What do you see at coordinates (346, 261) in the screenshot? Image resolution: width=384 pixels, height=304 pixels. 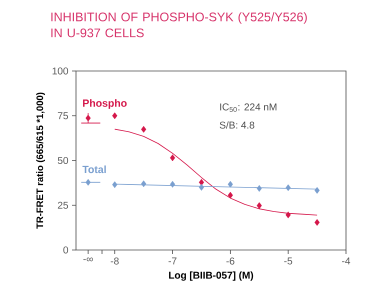 I see `x-tick-label: -4` at bounding box center [346, 261].